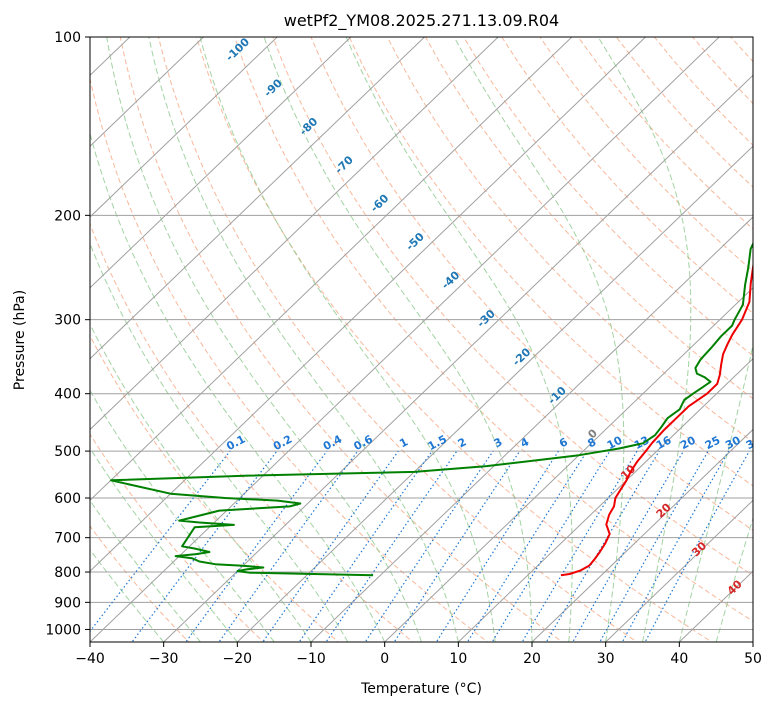  Describe the element at coordinates (458, 659) in the screenshot. I see `x-tick-label: 10` at that location.